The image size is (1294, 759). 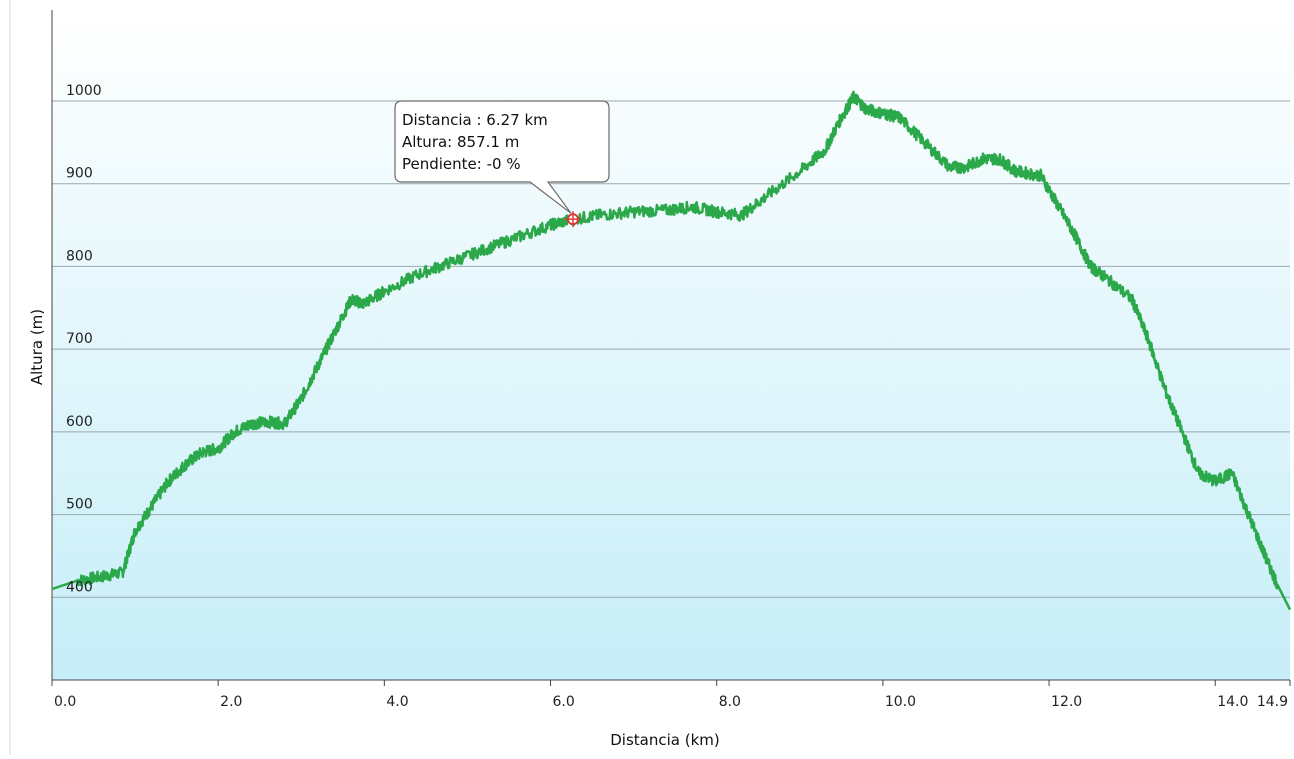 I want to click on x-tick-label: 8.0, so click(x=730, y=702).